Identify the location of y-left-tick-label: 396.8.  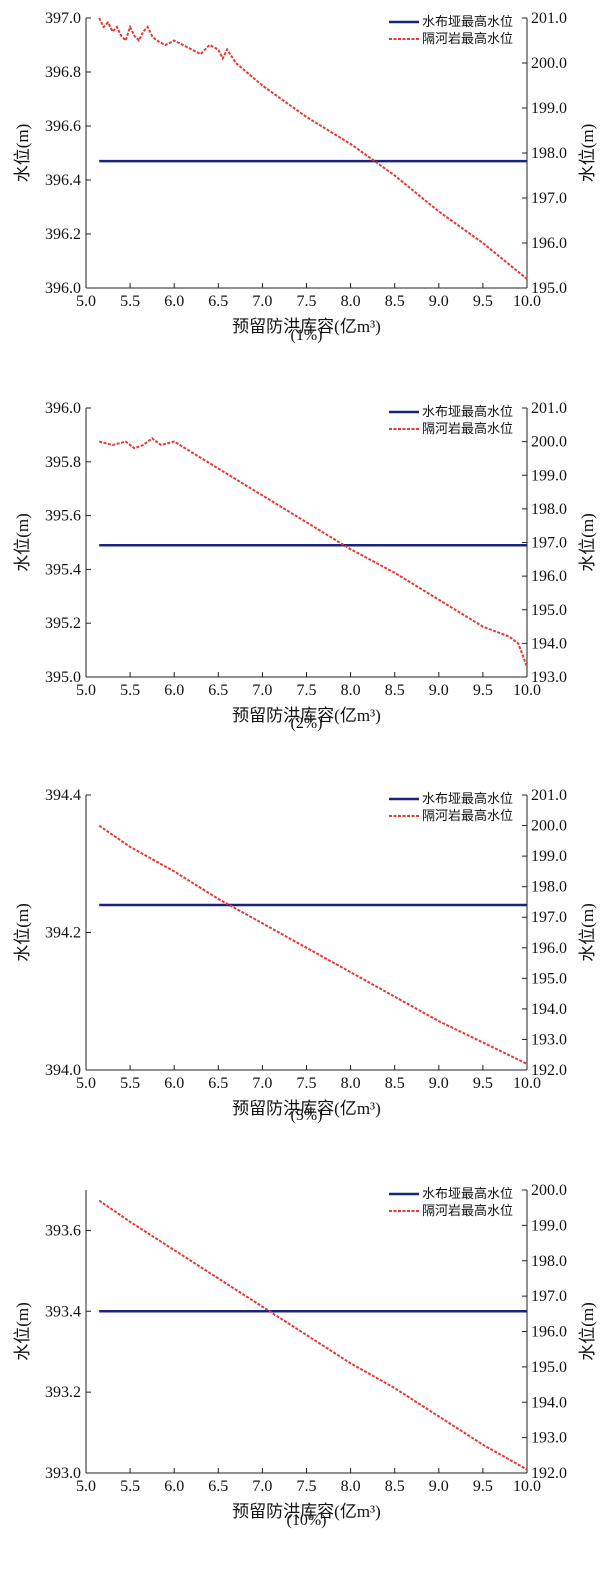
(63, 72).